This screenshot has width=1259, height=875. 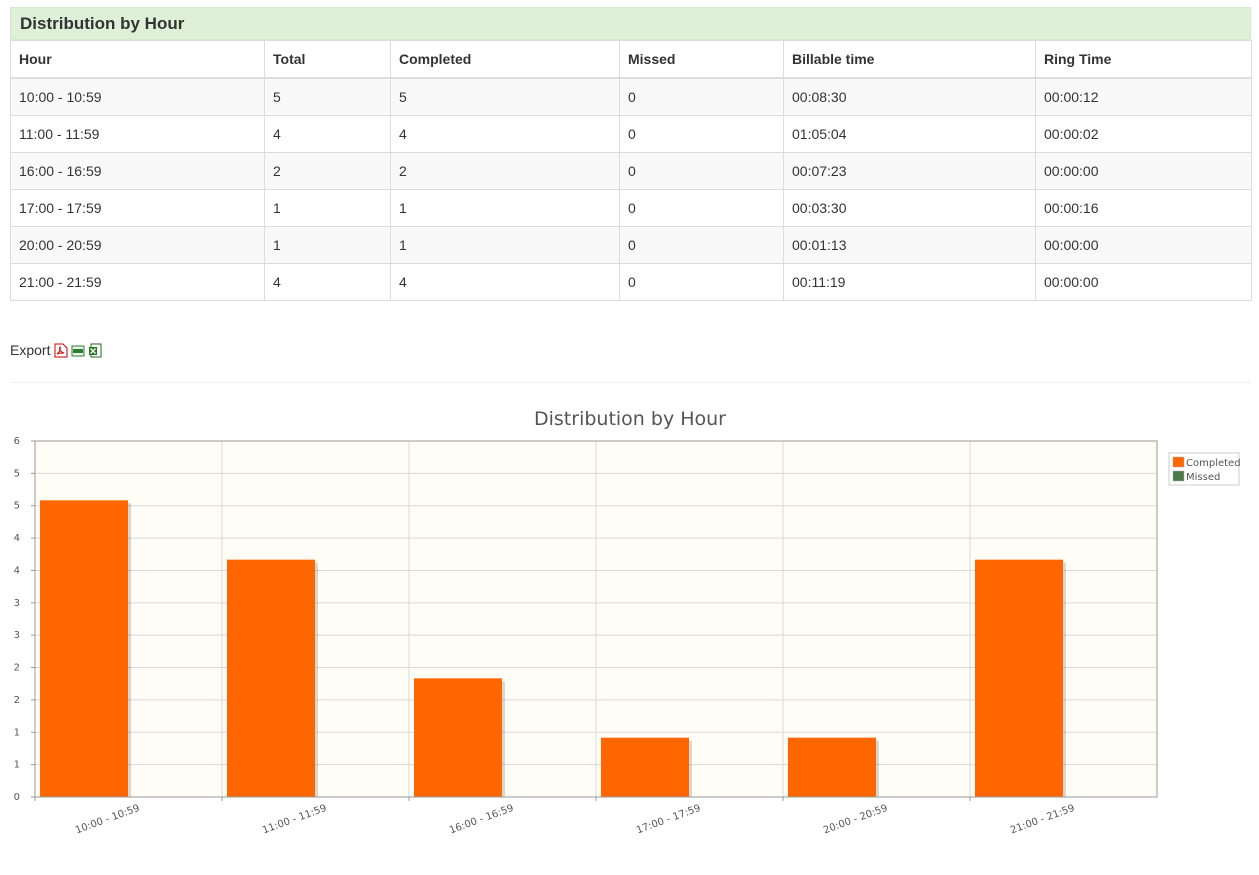 I want to click on x-tick-label: 16:00 - 16:59, so click(x=481, y=819).